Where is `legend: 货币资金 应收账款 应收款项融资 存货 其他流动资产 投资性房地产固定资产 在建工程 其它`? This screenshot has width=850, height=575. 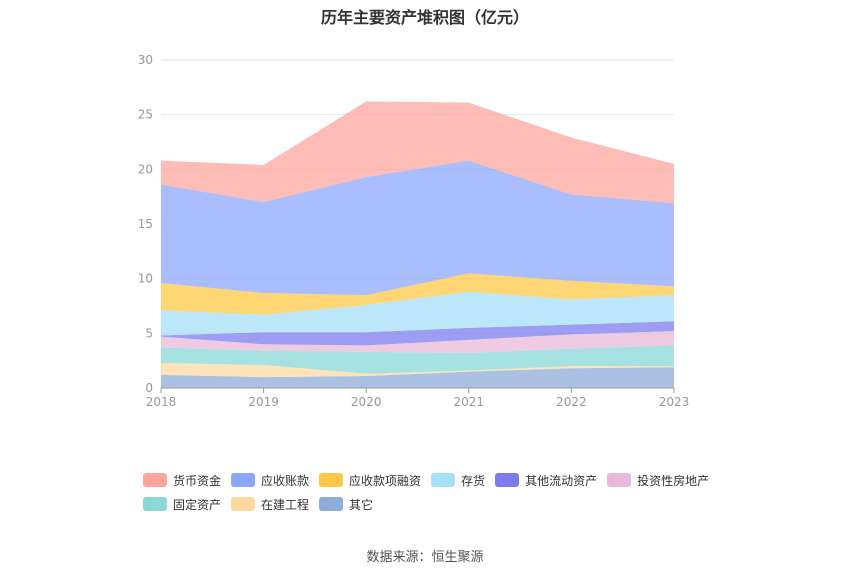 legend: 货币资金 应收账款 应收款项融资 存货 其他流动资产 投资性房地产固定资产 在建工程 其它 is located at coordinates (433, 496).